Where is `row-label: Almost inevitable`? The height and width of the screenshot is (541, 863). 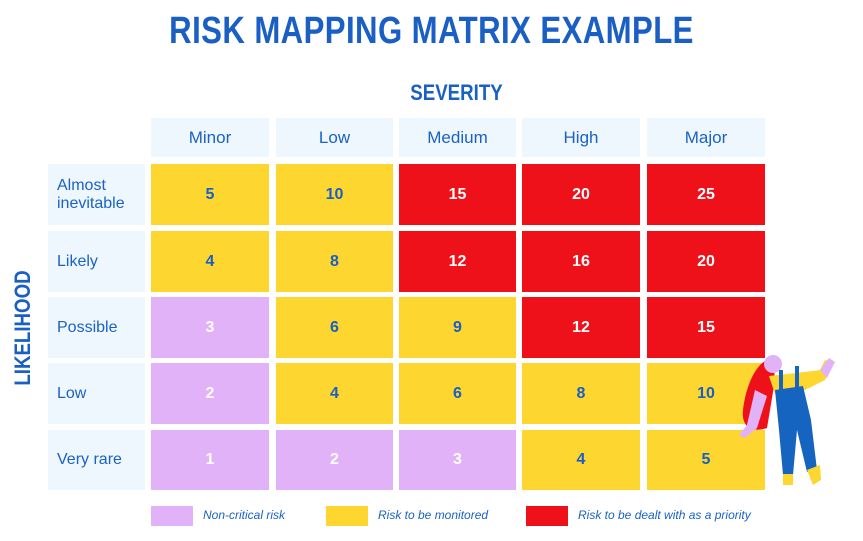
row-label: Almost inevitable is located at coordinates (96, 194).